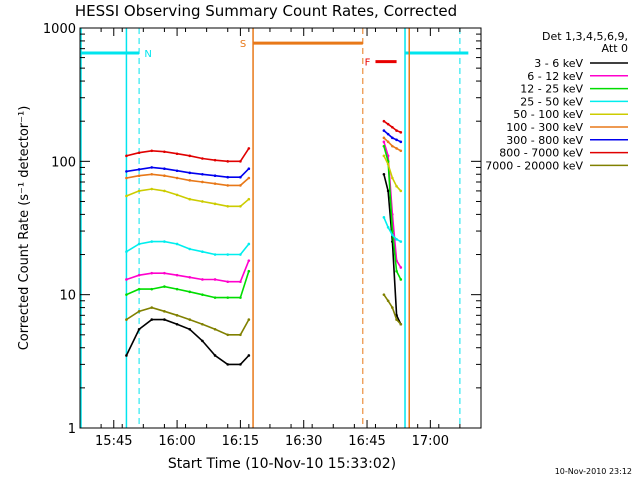 The height and width of the screenshot is (480, 640). What do you see at coordinates (147, 54) in the screenshot?
I see `flag-N-label: N` at bounding box center [147, 54].